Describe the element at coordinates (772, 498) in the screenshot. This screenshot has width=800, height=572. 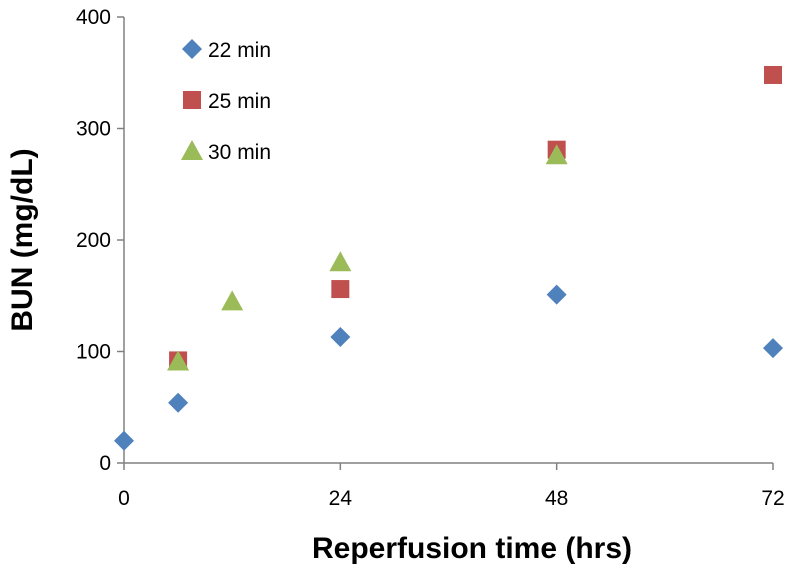
I see `x-tick-label: 72` at that location.